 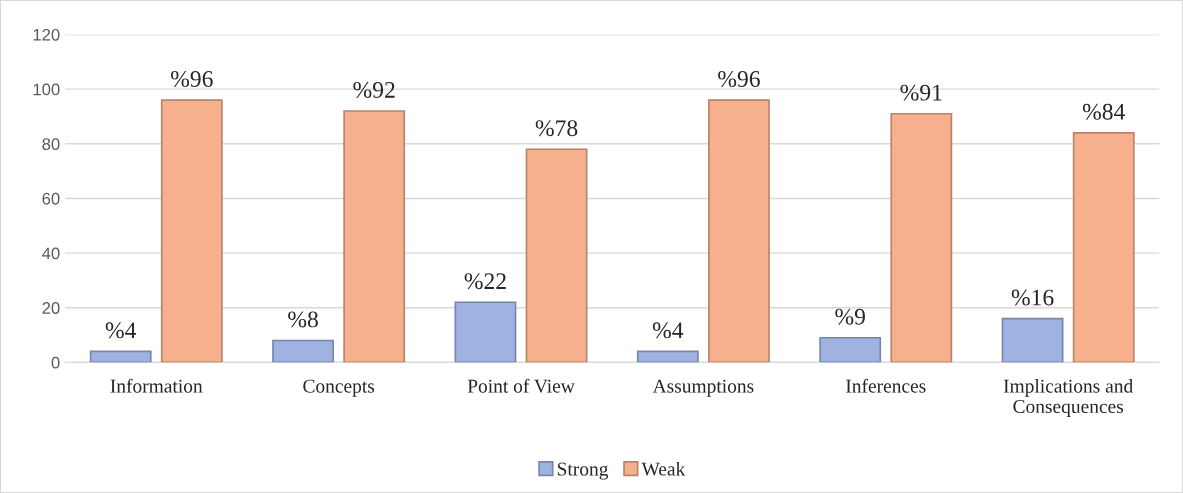 I want to click on y-tick-label: 40, so click(x=51, y=253).